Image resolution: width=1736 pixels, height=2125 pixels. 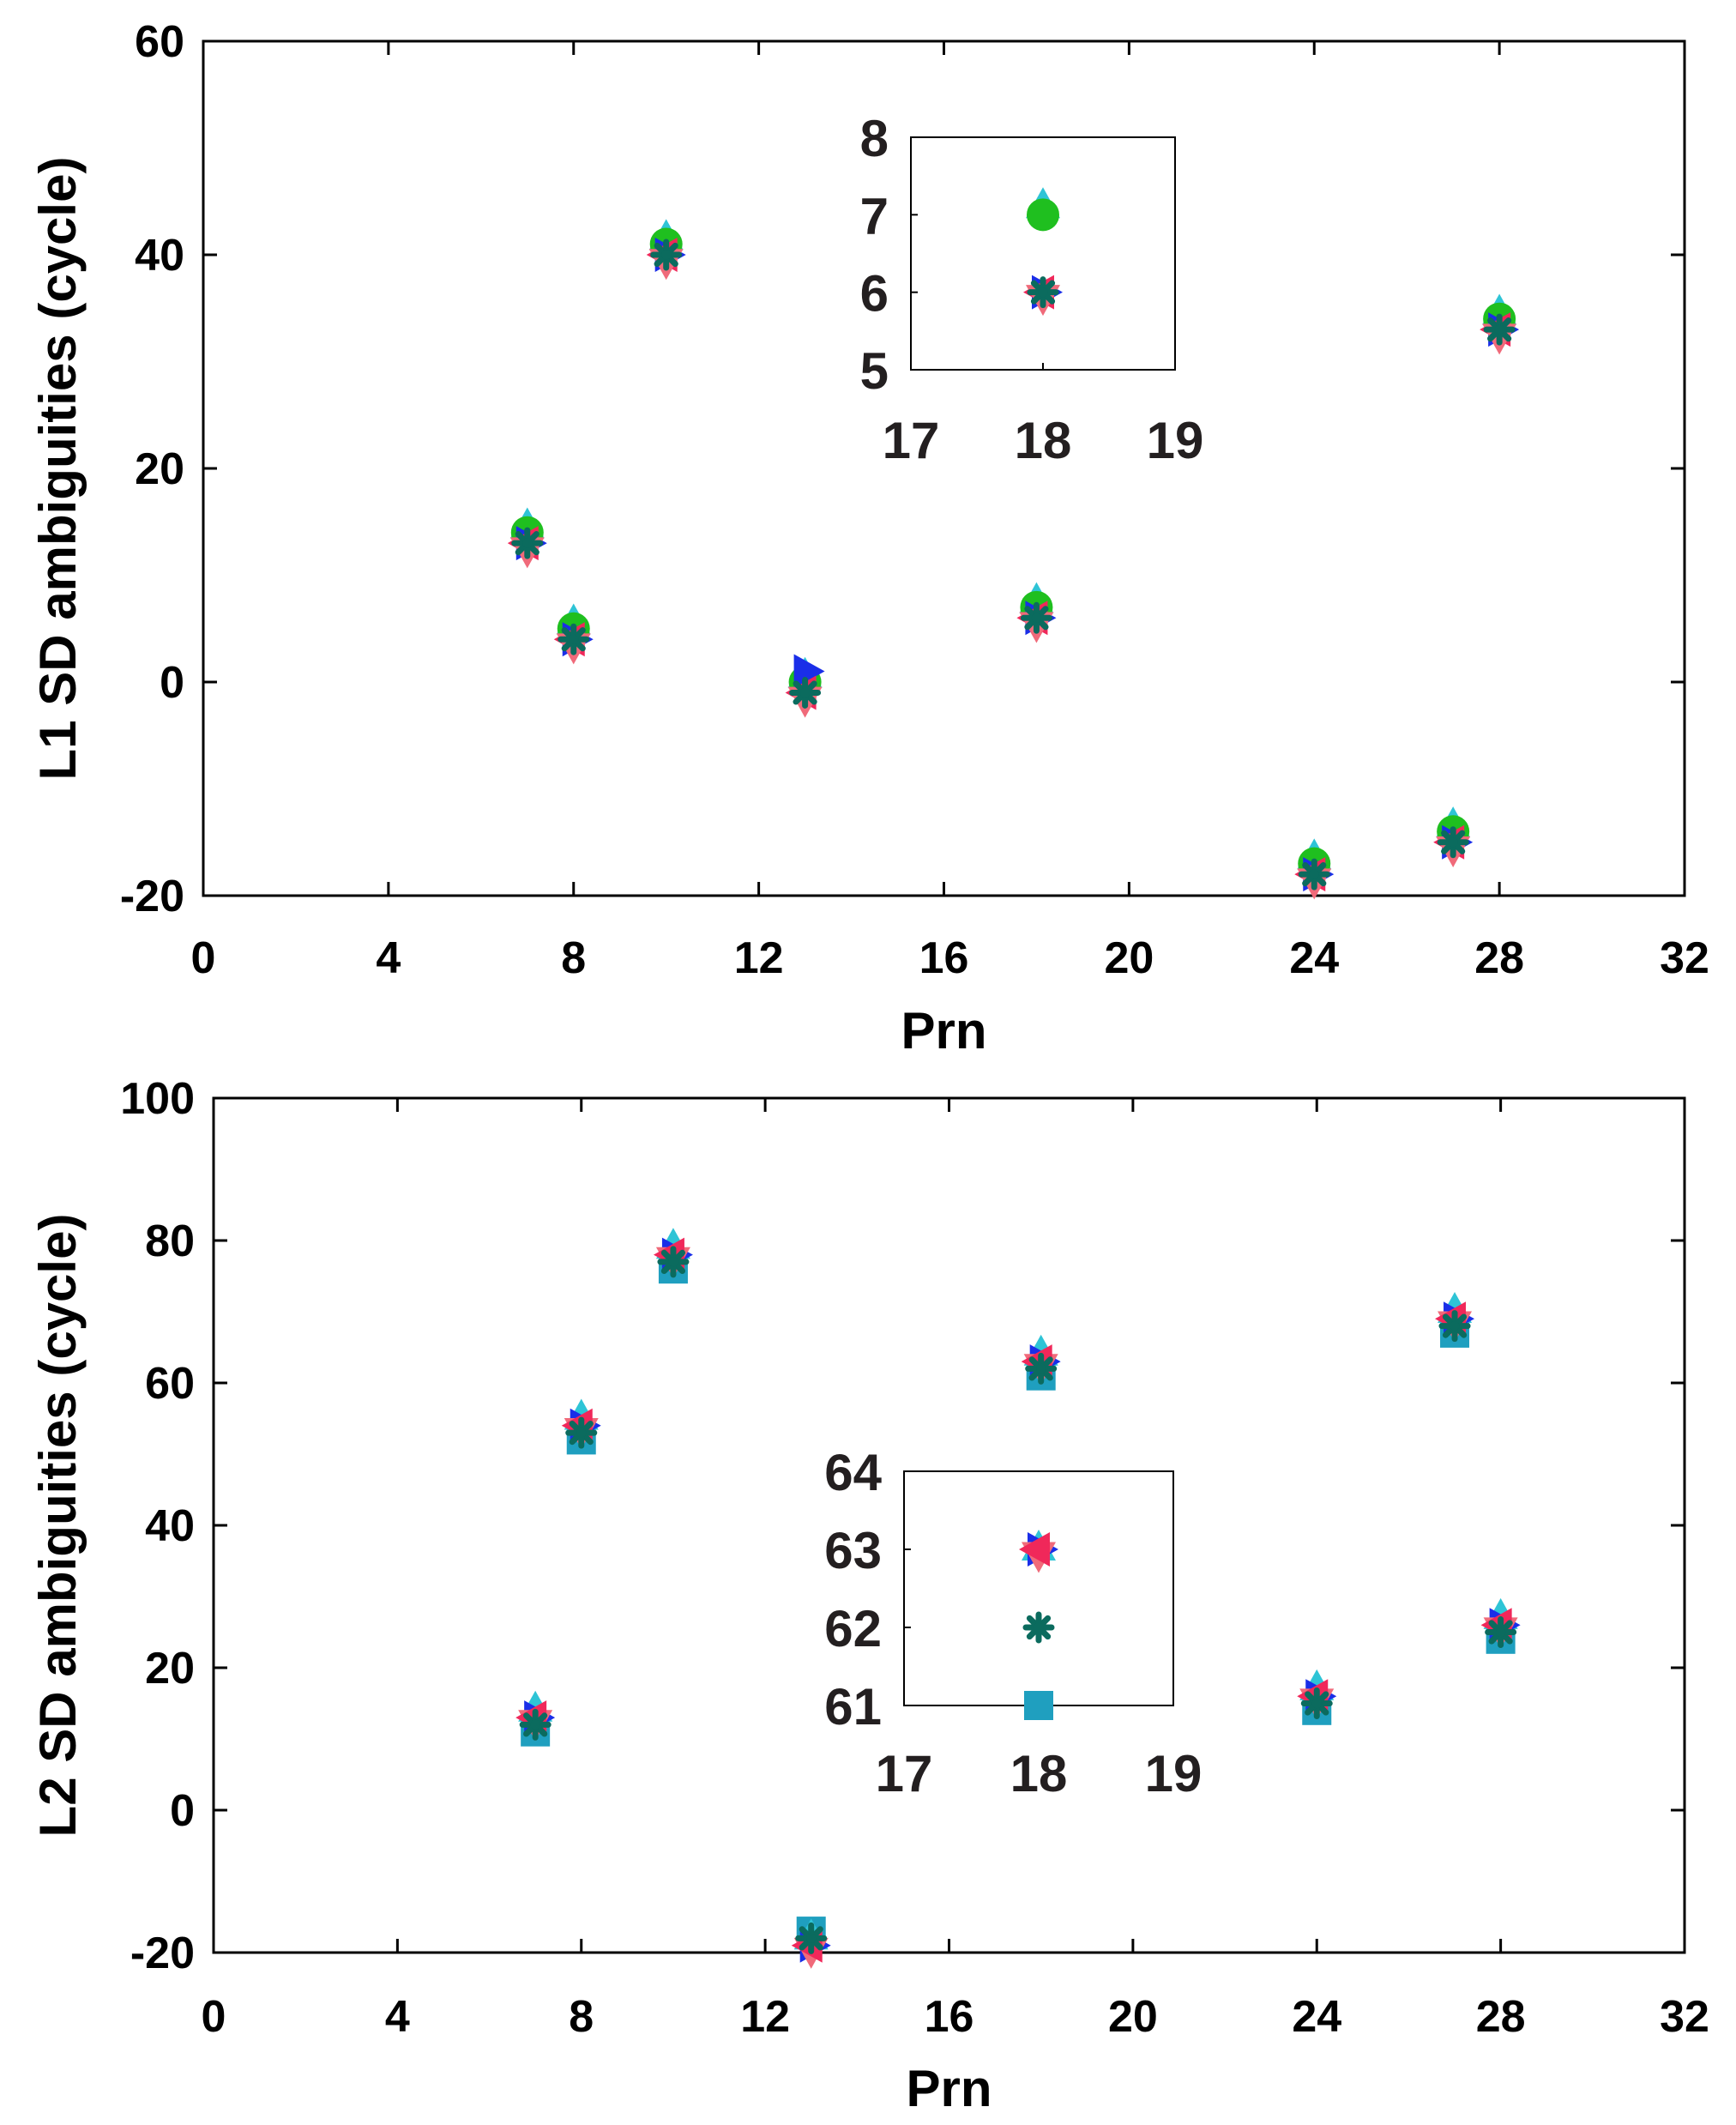 What do you see at coordinates (58, 1526) in the screenshot?
I see `y-axis-label: L2 SD ambiguities (cycle)` at bounding box center [58, 1526].